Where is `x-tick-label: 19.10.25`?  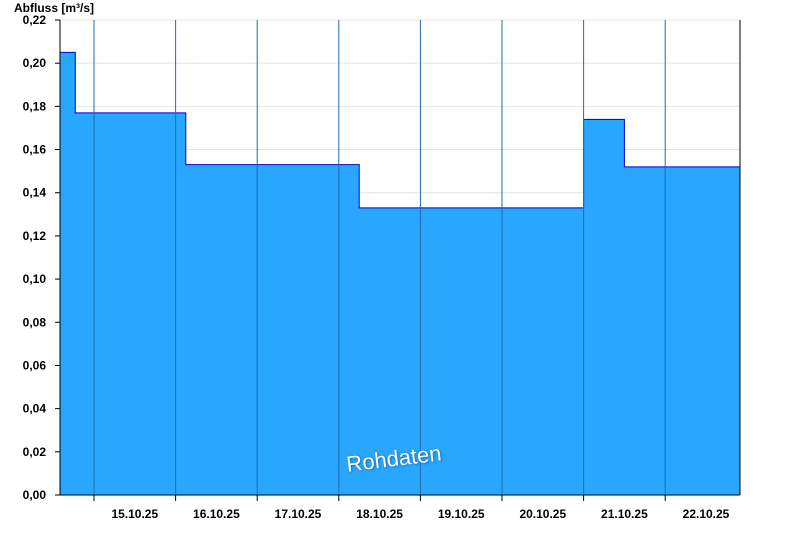
x-tick-label: 19.10.25 is located at coordinates (461, 514).